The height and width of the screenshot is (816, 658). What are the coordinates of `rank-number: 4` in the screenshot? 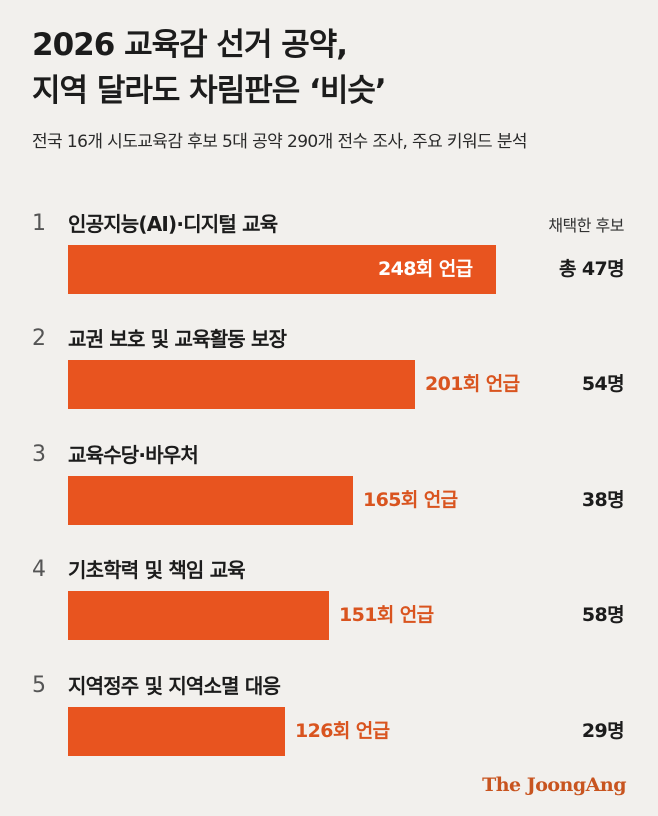 It's located at (39, 569).